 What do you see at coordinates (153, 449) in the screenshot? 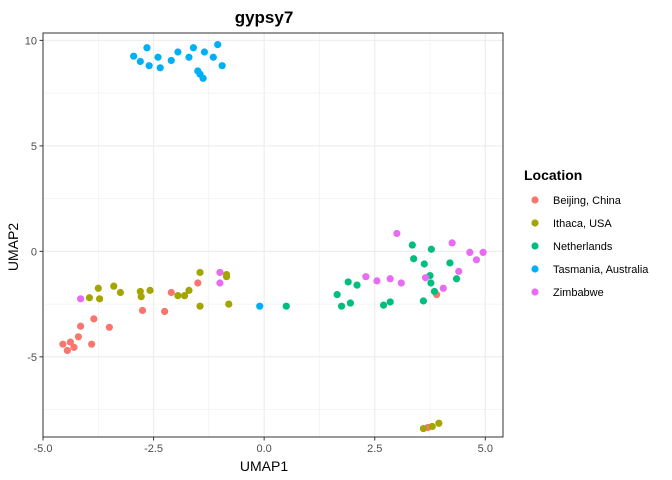
I see `x-tick-label: -2.5` at bounding box center [153, 449].